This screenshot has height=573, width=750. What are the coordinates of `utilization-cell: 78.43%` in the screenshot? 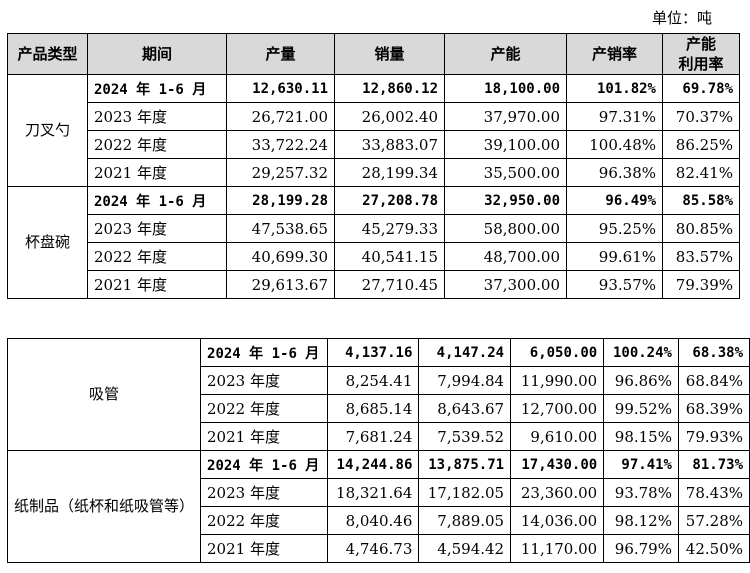 It's located at (713, 492).